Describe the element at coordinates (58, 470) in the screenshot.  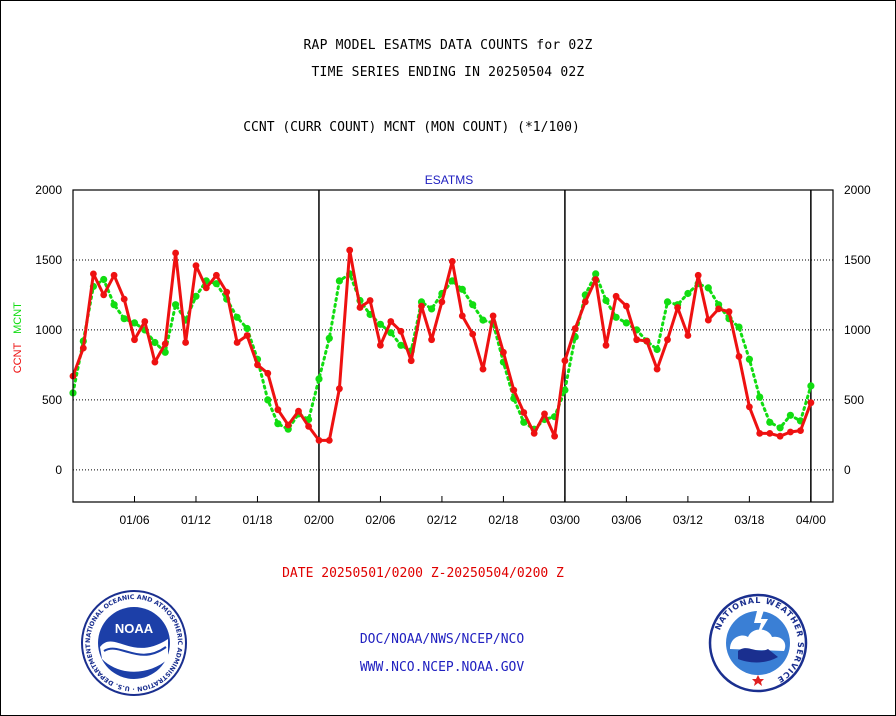
I see `y-tick-label-left: 0` at that location.